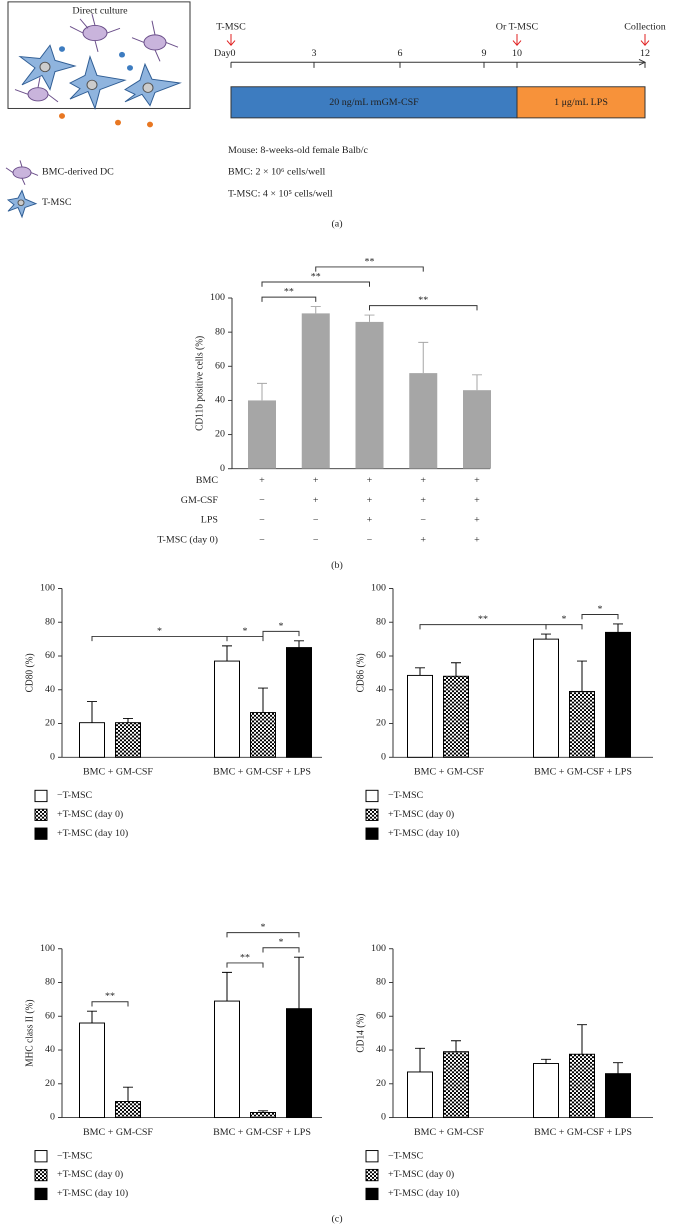 The width and height of the screenshot is (674, 1226). I want to click on marker-label: Or T-MSC, so click(517, 27).